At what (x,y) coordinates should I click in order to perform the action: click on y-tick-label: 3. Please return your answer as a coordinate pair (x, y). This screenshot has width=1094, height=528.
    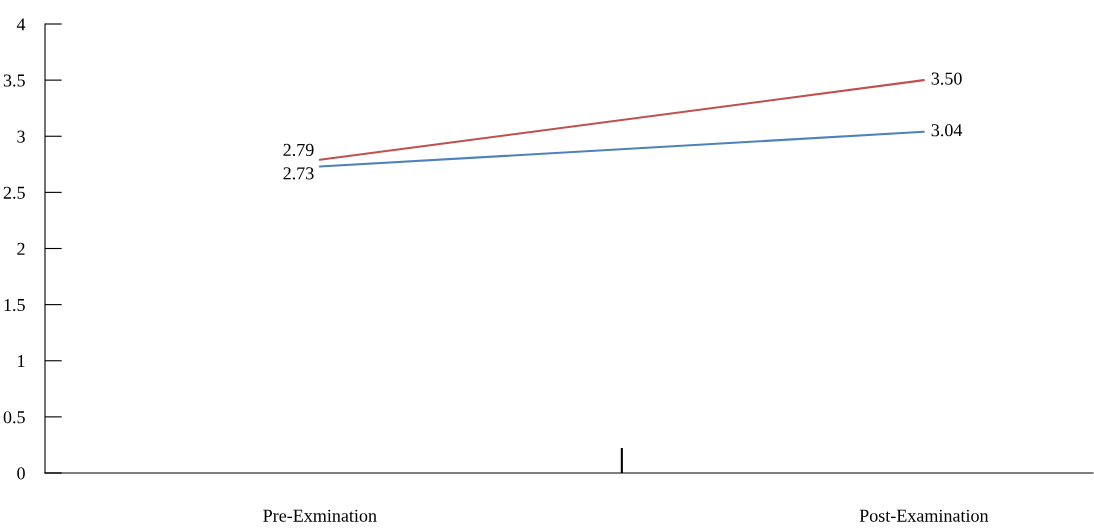
    Looking at the image, I should click on (21, 136).